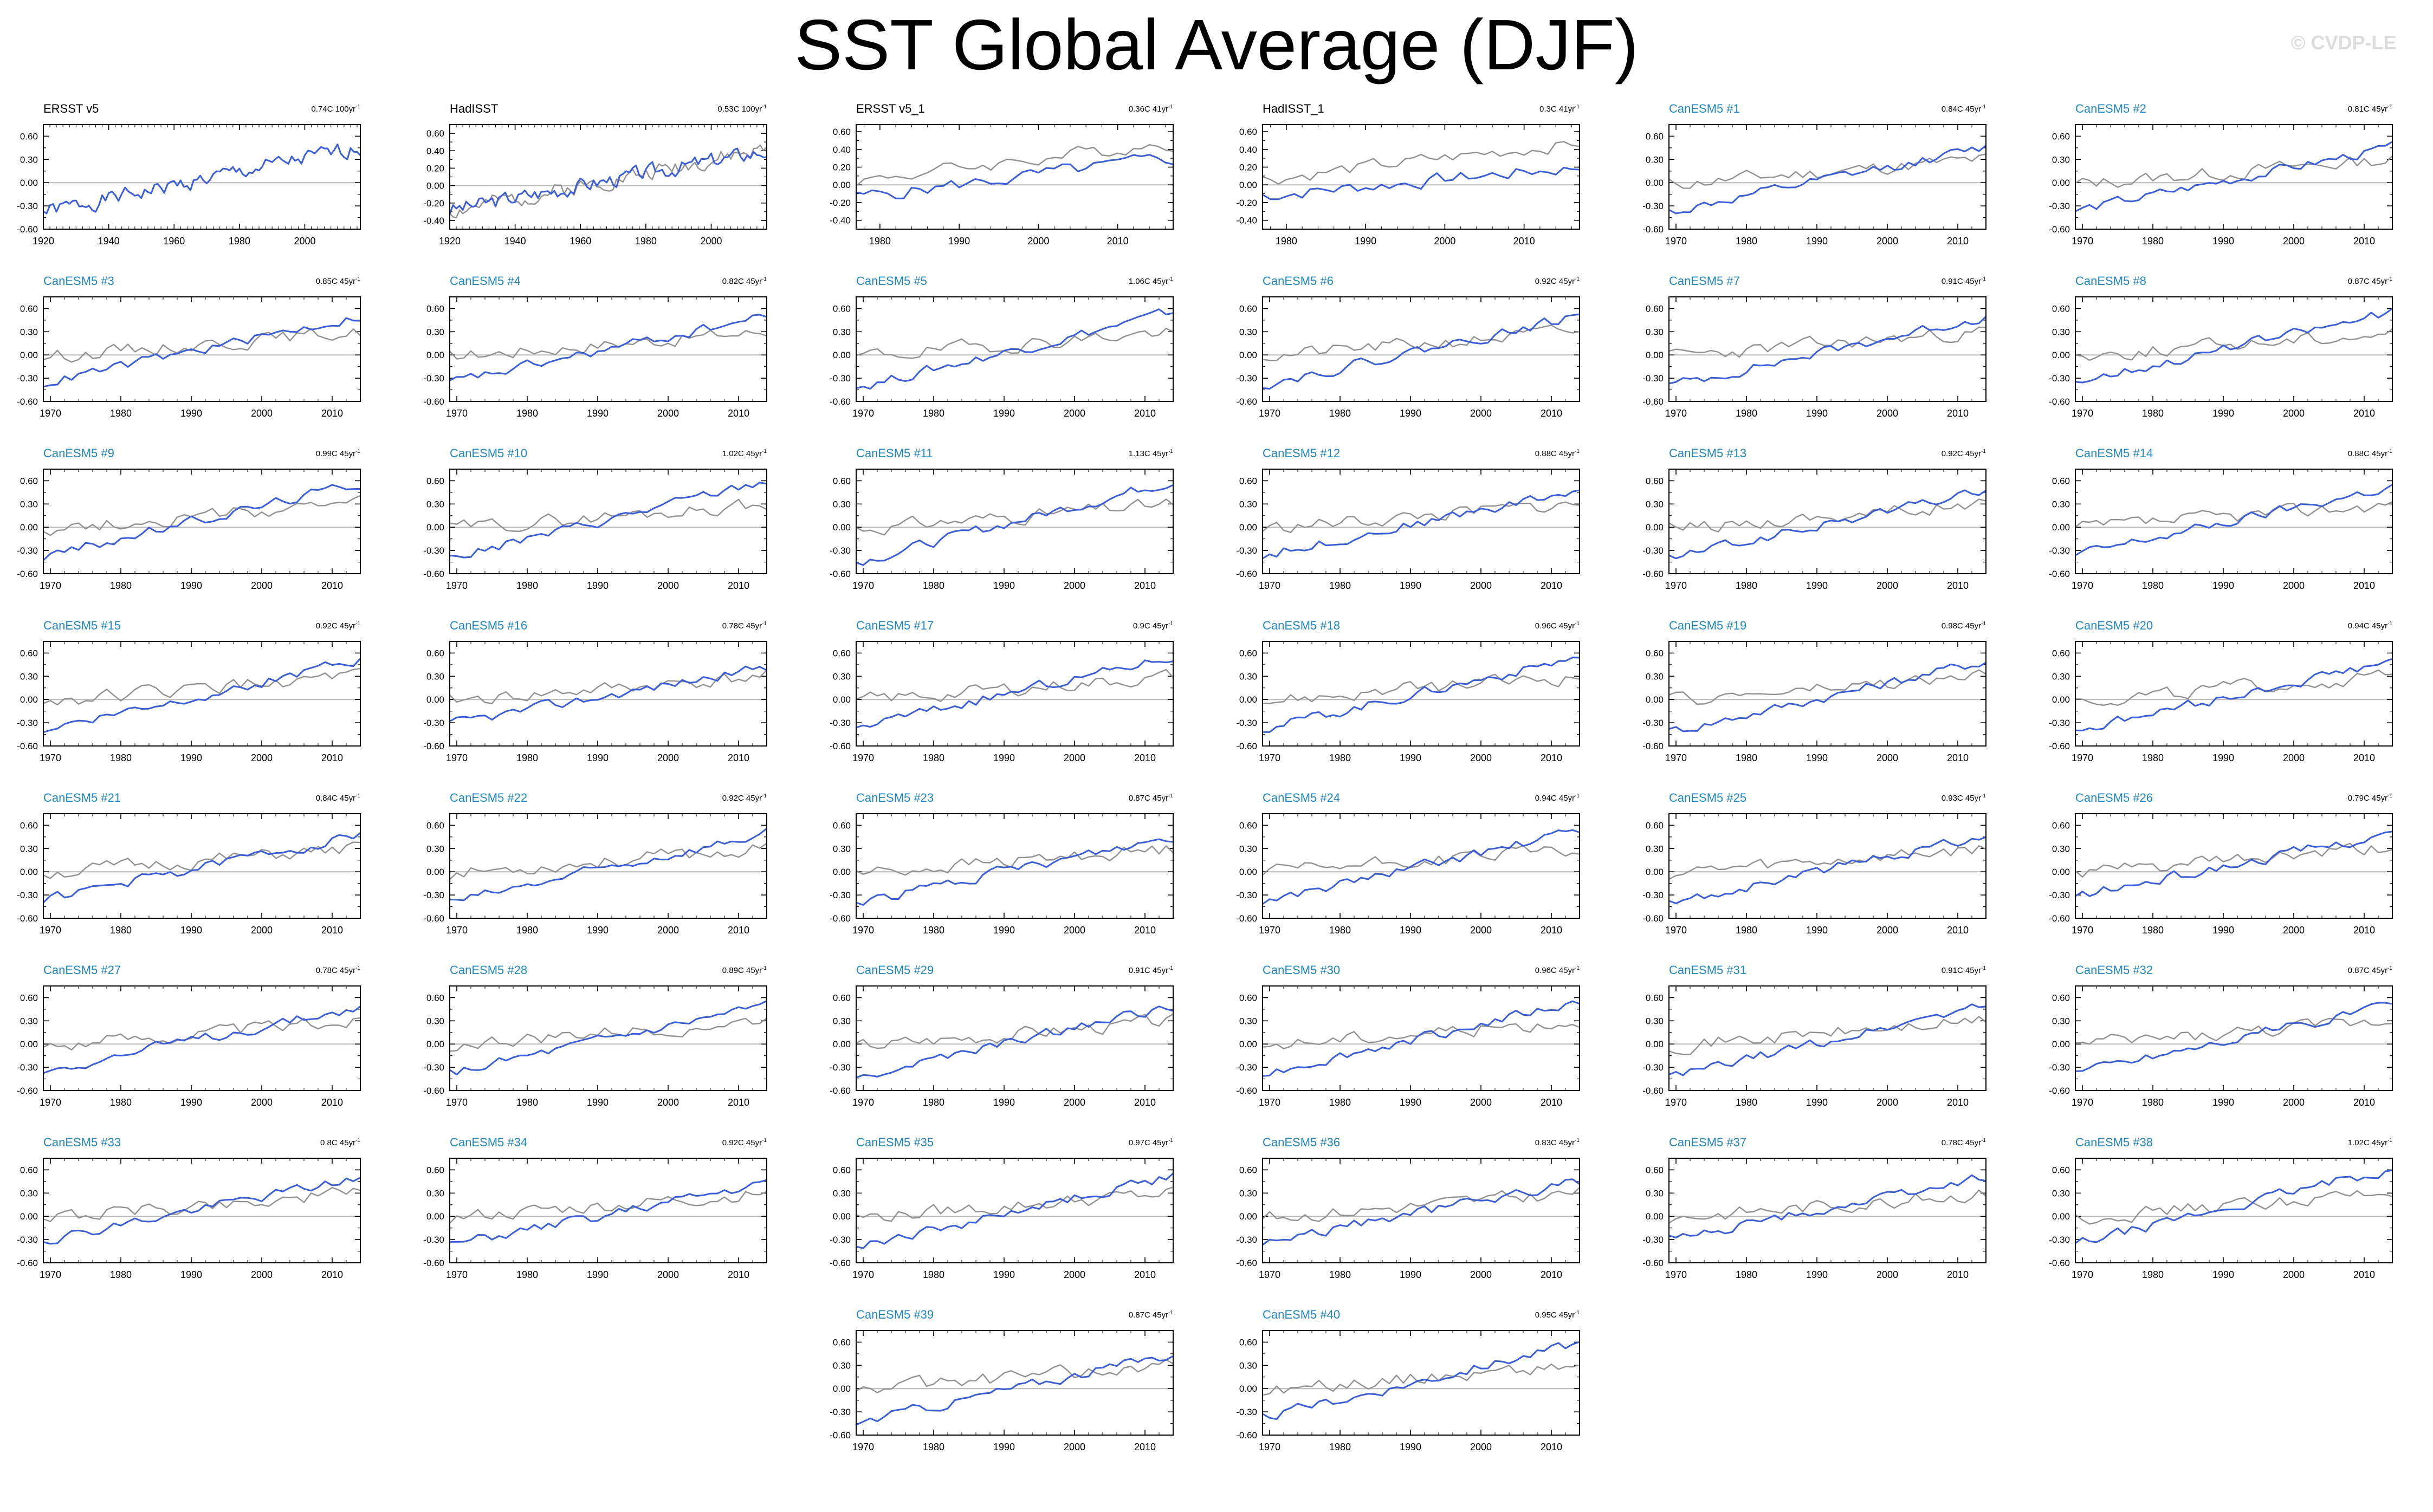  What do you see at coordinates (1150, 281) in the screenshot?
I see `panel-trend-label: 1.06C 45yr-1` at bounding box center [1150, 281].